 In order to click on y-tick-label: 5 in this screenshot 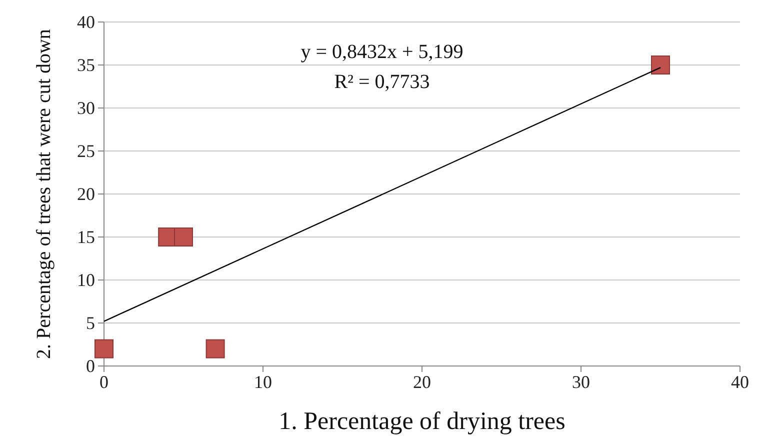, I will do `click(90, 322)`.